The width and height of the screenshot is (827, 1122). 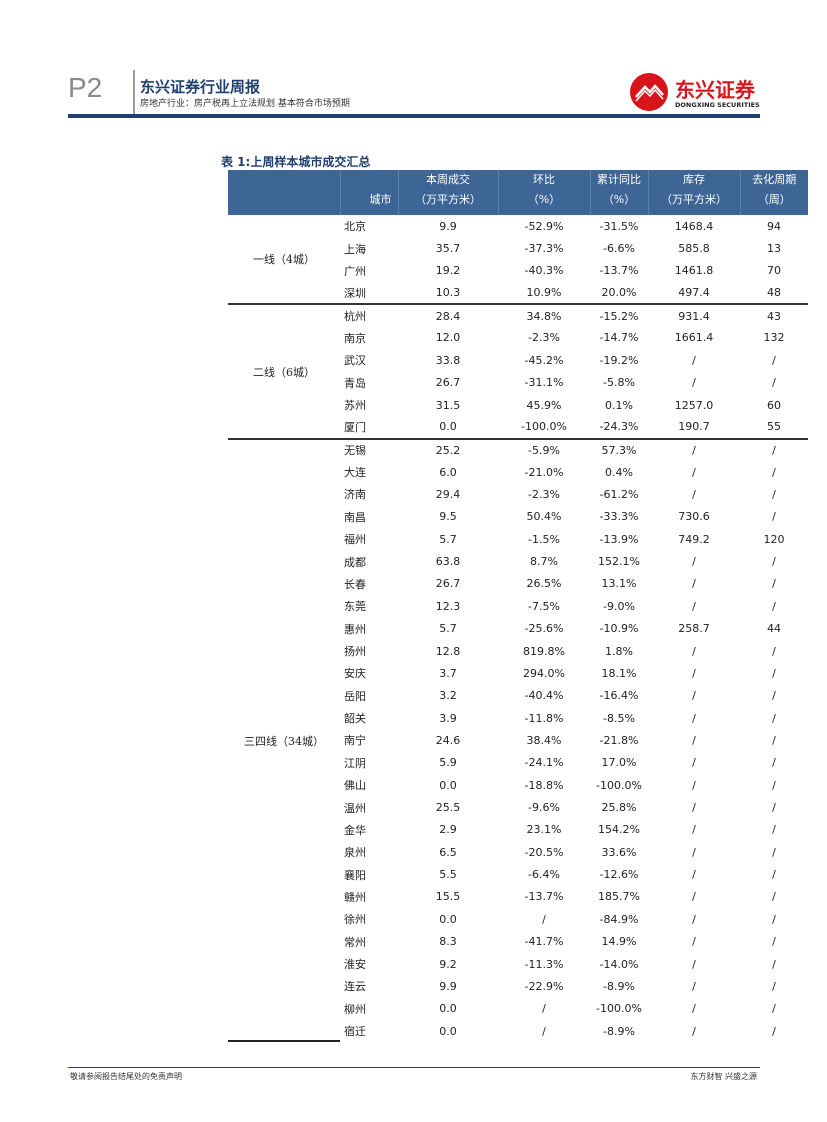 What do you see at coordinates (694, 226) in the screenshot?
I see `table-cell: 1468.4` at bounding box center [694, 226].